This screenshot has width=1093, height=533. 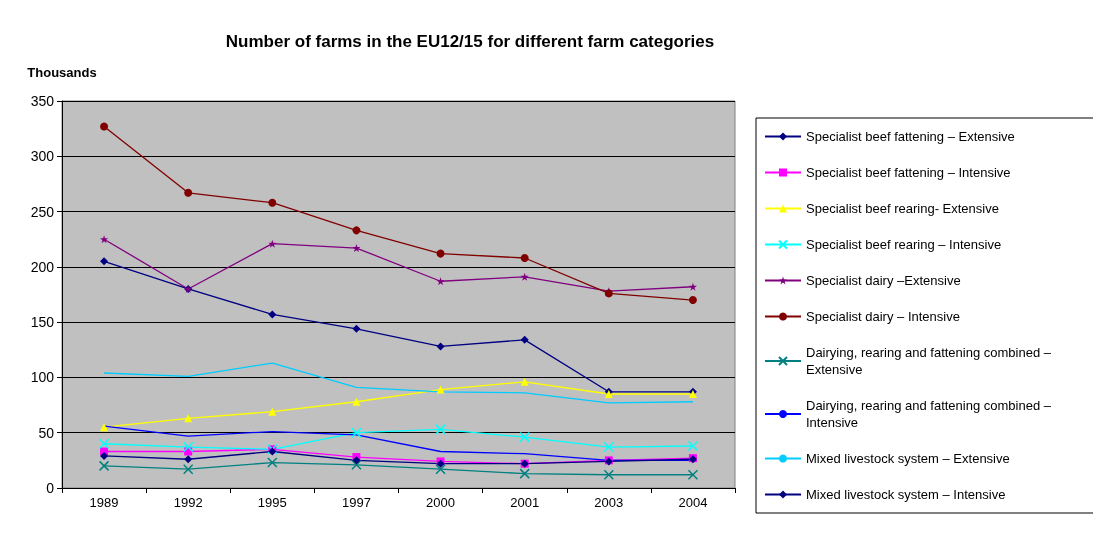 I want to click on y-tick-label: 200, so click(x=42, y=266).